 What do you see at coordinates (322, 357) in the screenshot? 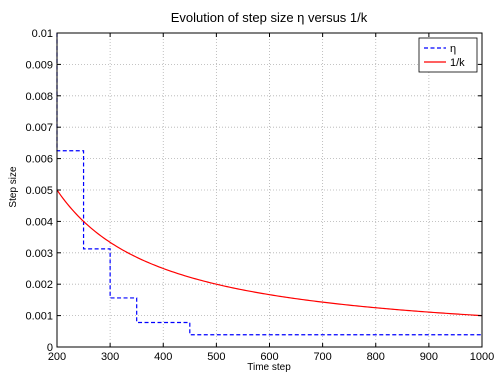
I see `x-tick-label: 700` at bounding box center [322, 357].